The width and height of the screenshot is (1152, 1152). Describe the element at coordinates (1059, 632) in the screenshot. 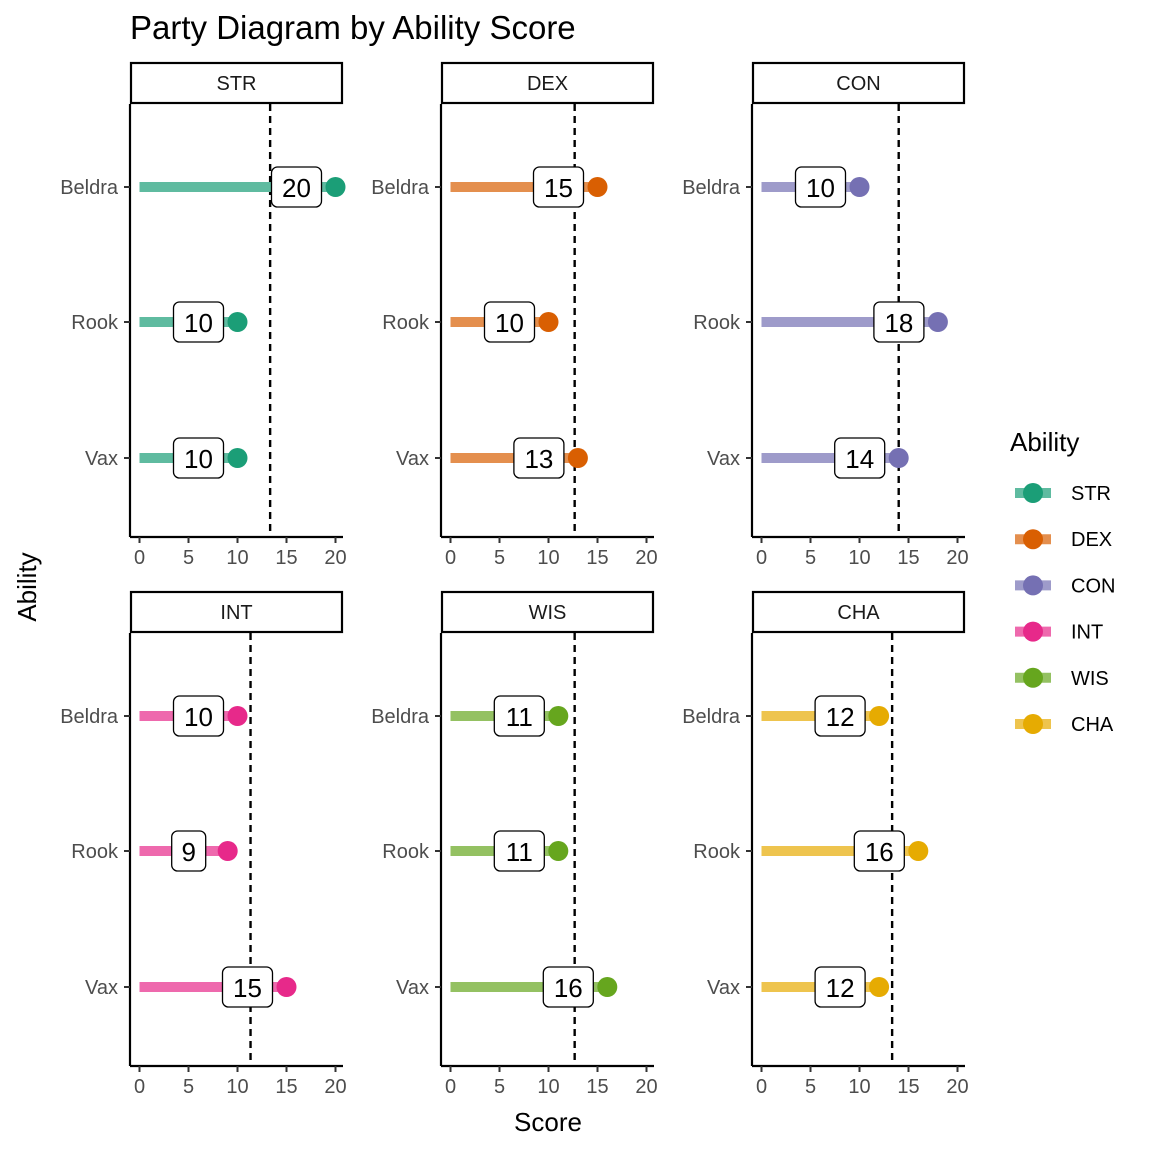

I see `legend-item-int: INT` at that location.